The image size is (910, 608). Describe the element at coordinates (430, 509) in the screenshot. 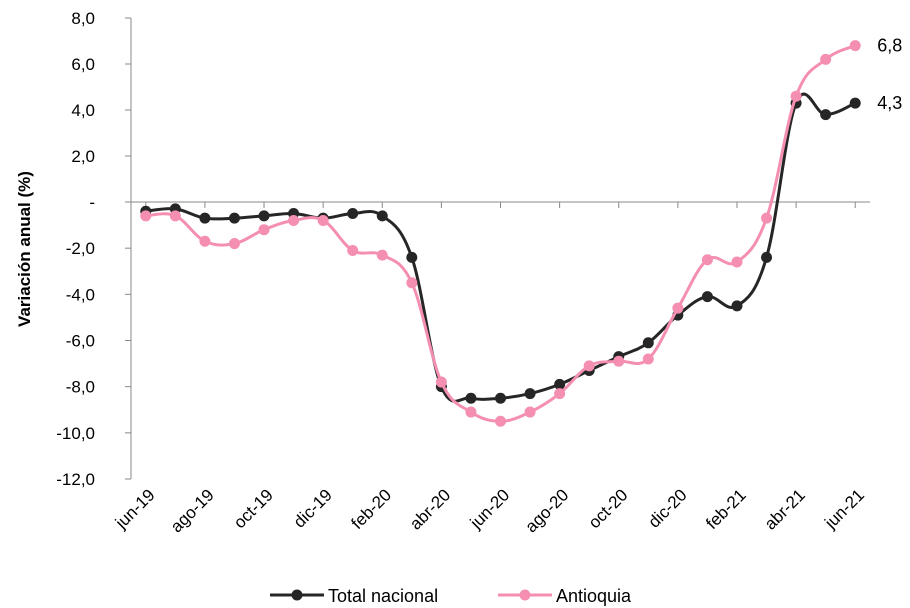

I see `x-tick-label: abr-20` at that location.